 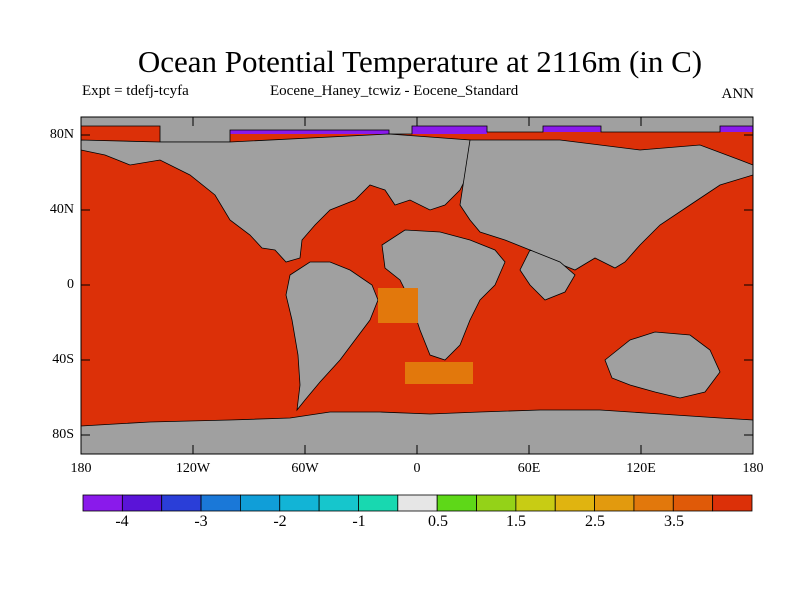 I want to click on lon-label-60e: 60E, so click(x=529, y=468).